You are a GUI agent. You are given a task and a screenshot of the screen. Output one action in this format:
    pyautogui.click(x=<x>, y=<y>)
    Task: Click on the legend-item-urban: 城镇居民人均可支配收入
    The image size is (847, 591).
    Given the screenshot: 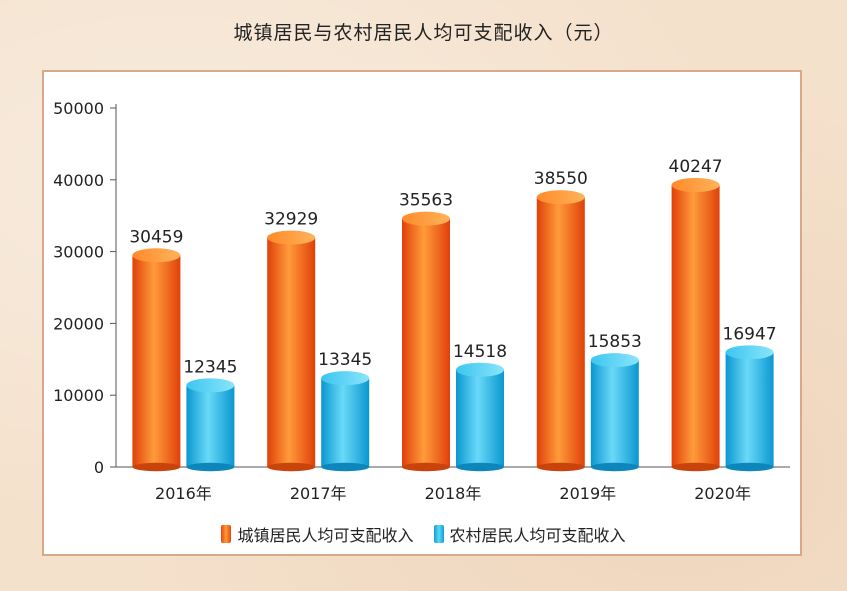 What is the action you would take?
    pyautogui.click(x=317, y=534)
    